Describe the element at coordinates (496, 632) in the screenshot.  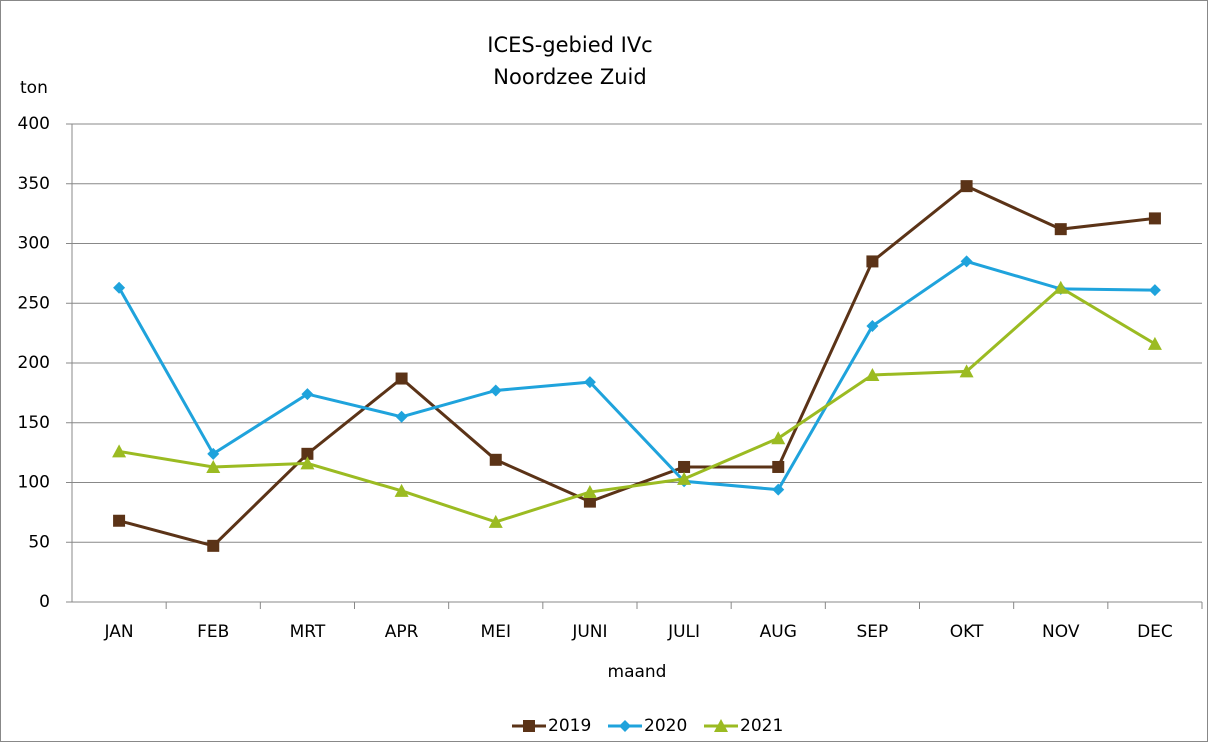
I see `x-tick-label: MEI` at that location.